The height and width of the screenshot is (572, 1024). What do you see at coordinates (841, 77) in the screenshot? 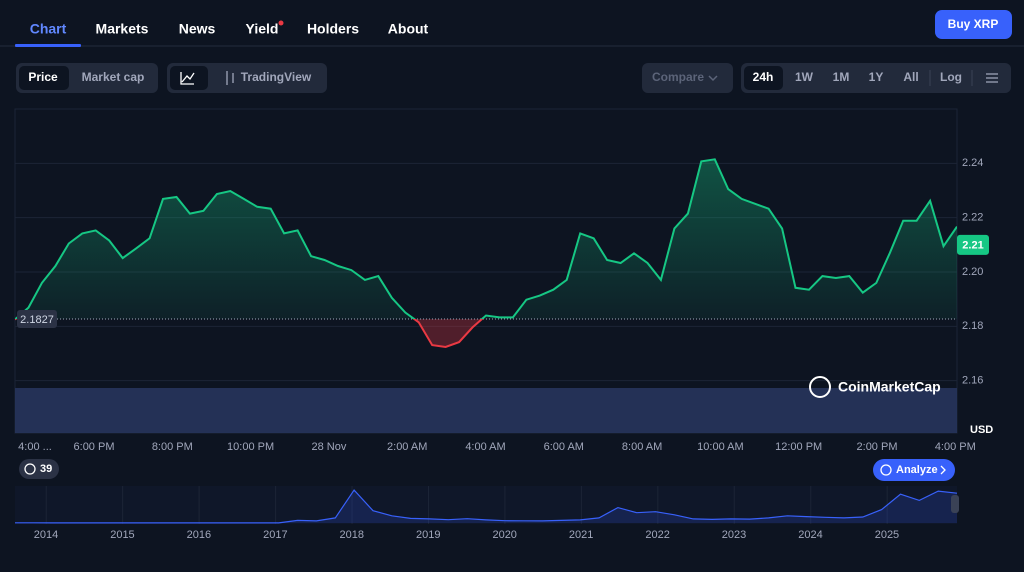
I see `range-button: 1M` at bounding box center [841, 77].